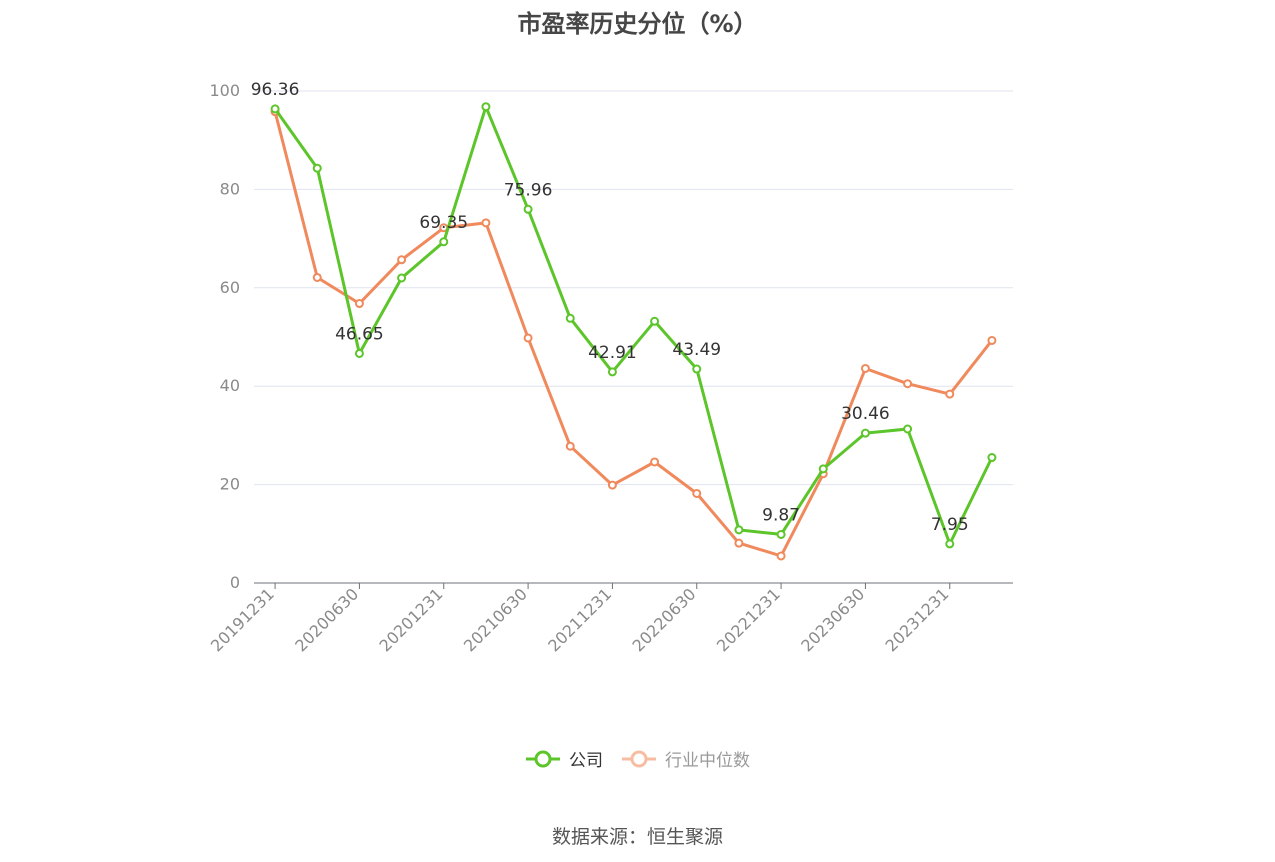 The height and width of the screenshot is (862, 1275). What do you see at coordinates (917, 619) in the screenshot?
I see `x-tick-label: 20231231` at bounding box center [917, 619].